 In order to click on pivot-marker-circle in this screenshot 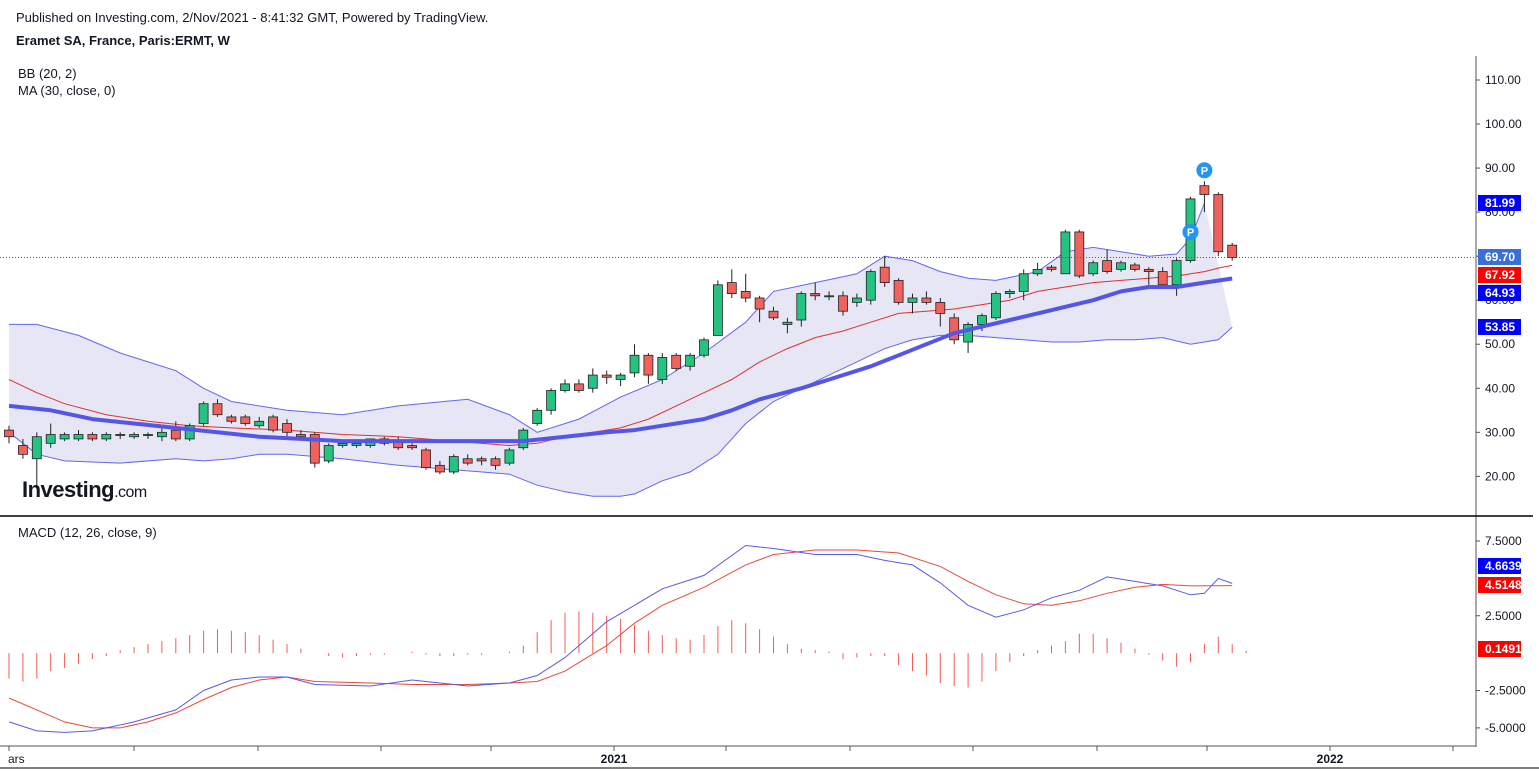, I will do `click(1190, 231)`.